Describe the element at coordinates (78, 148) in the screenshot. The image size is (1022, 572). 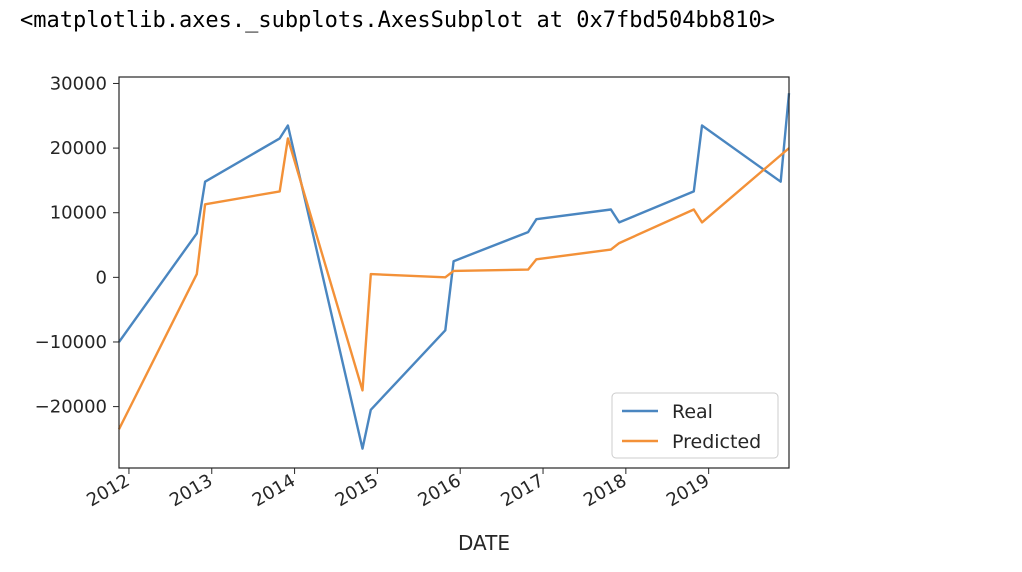
I see `y-tick-label: 20000` at that location.